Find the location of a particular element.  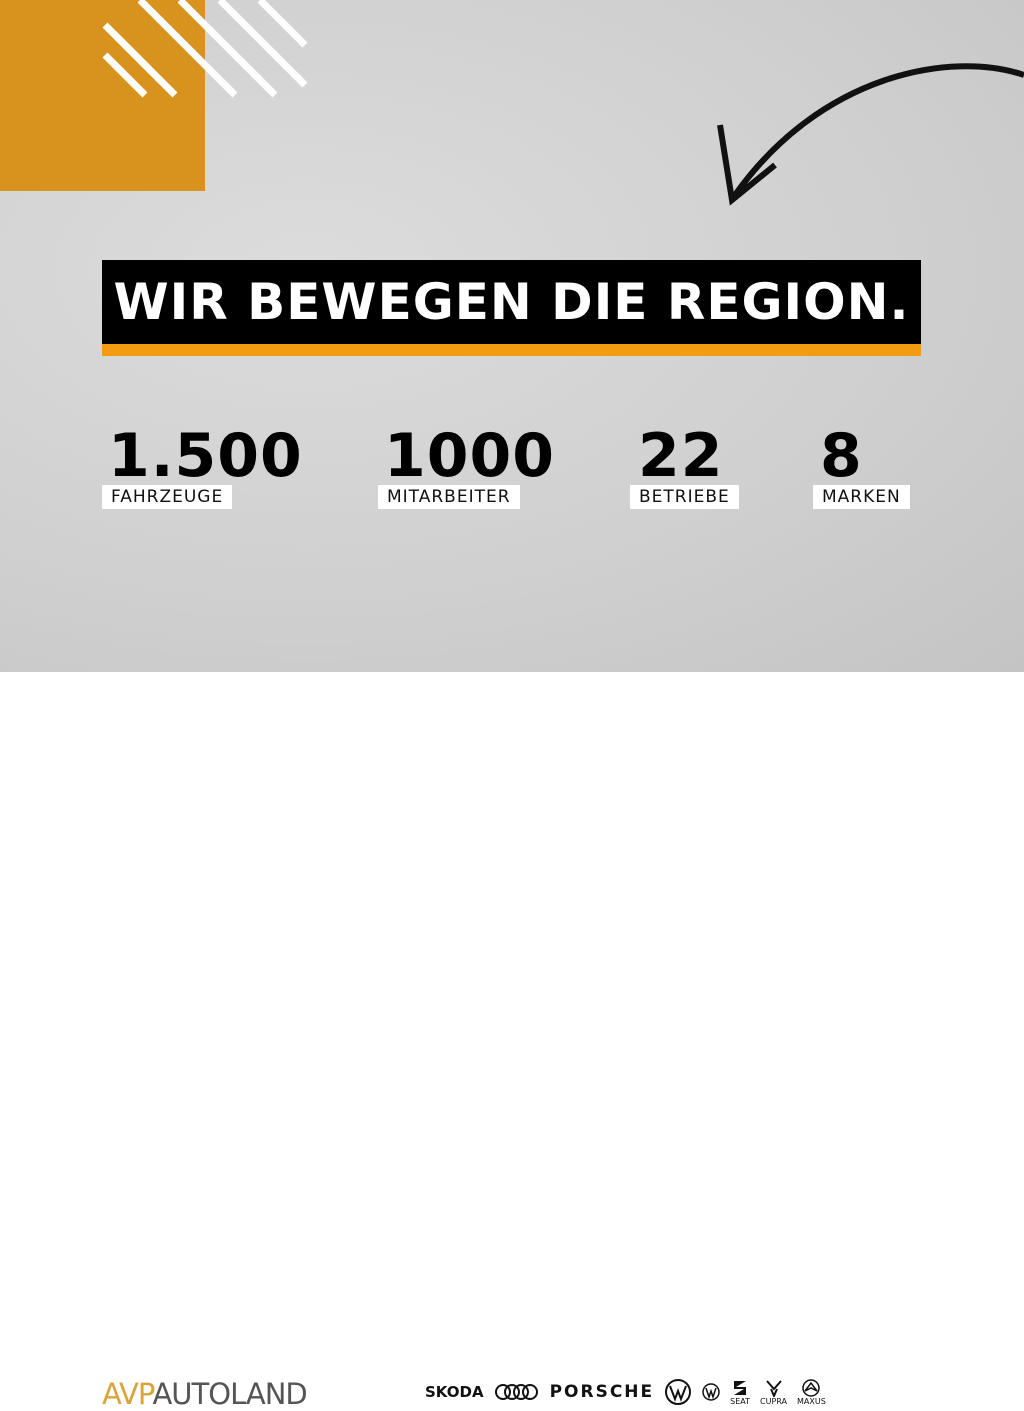

porsche-logo: PORSCHE is located at coordinates (602, 1392).